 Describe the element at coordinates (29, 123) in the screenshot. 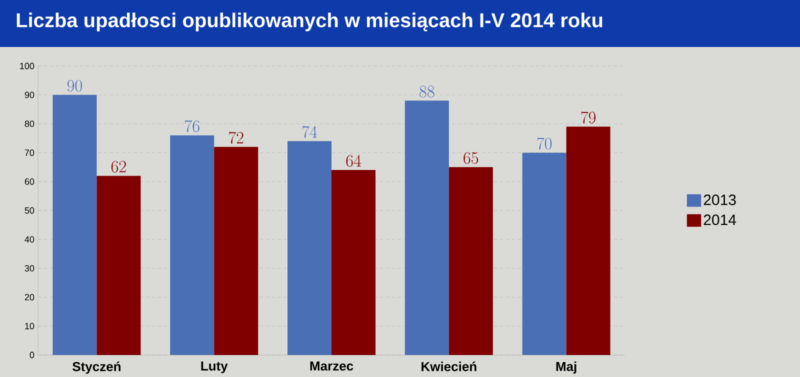

I see `y-tick-label: 80` at that location.